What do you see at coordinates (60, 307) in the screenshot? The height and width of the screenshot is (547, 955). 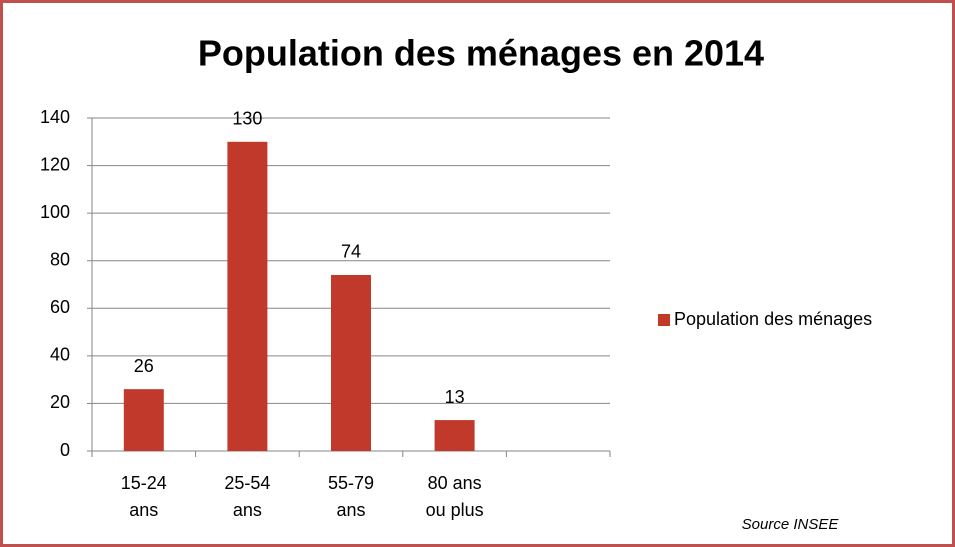 I see `y-tick-label: 60` at bounding box center [60, 307].